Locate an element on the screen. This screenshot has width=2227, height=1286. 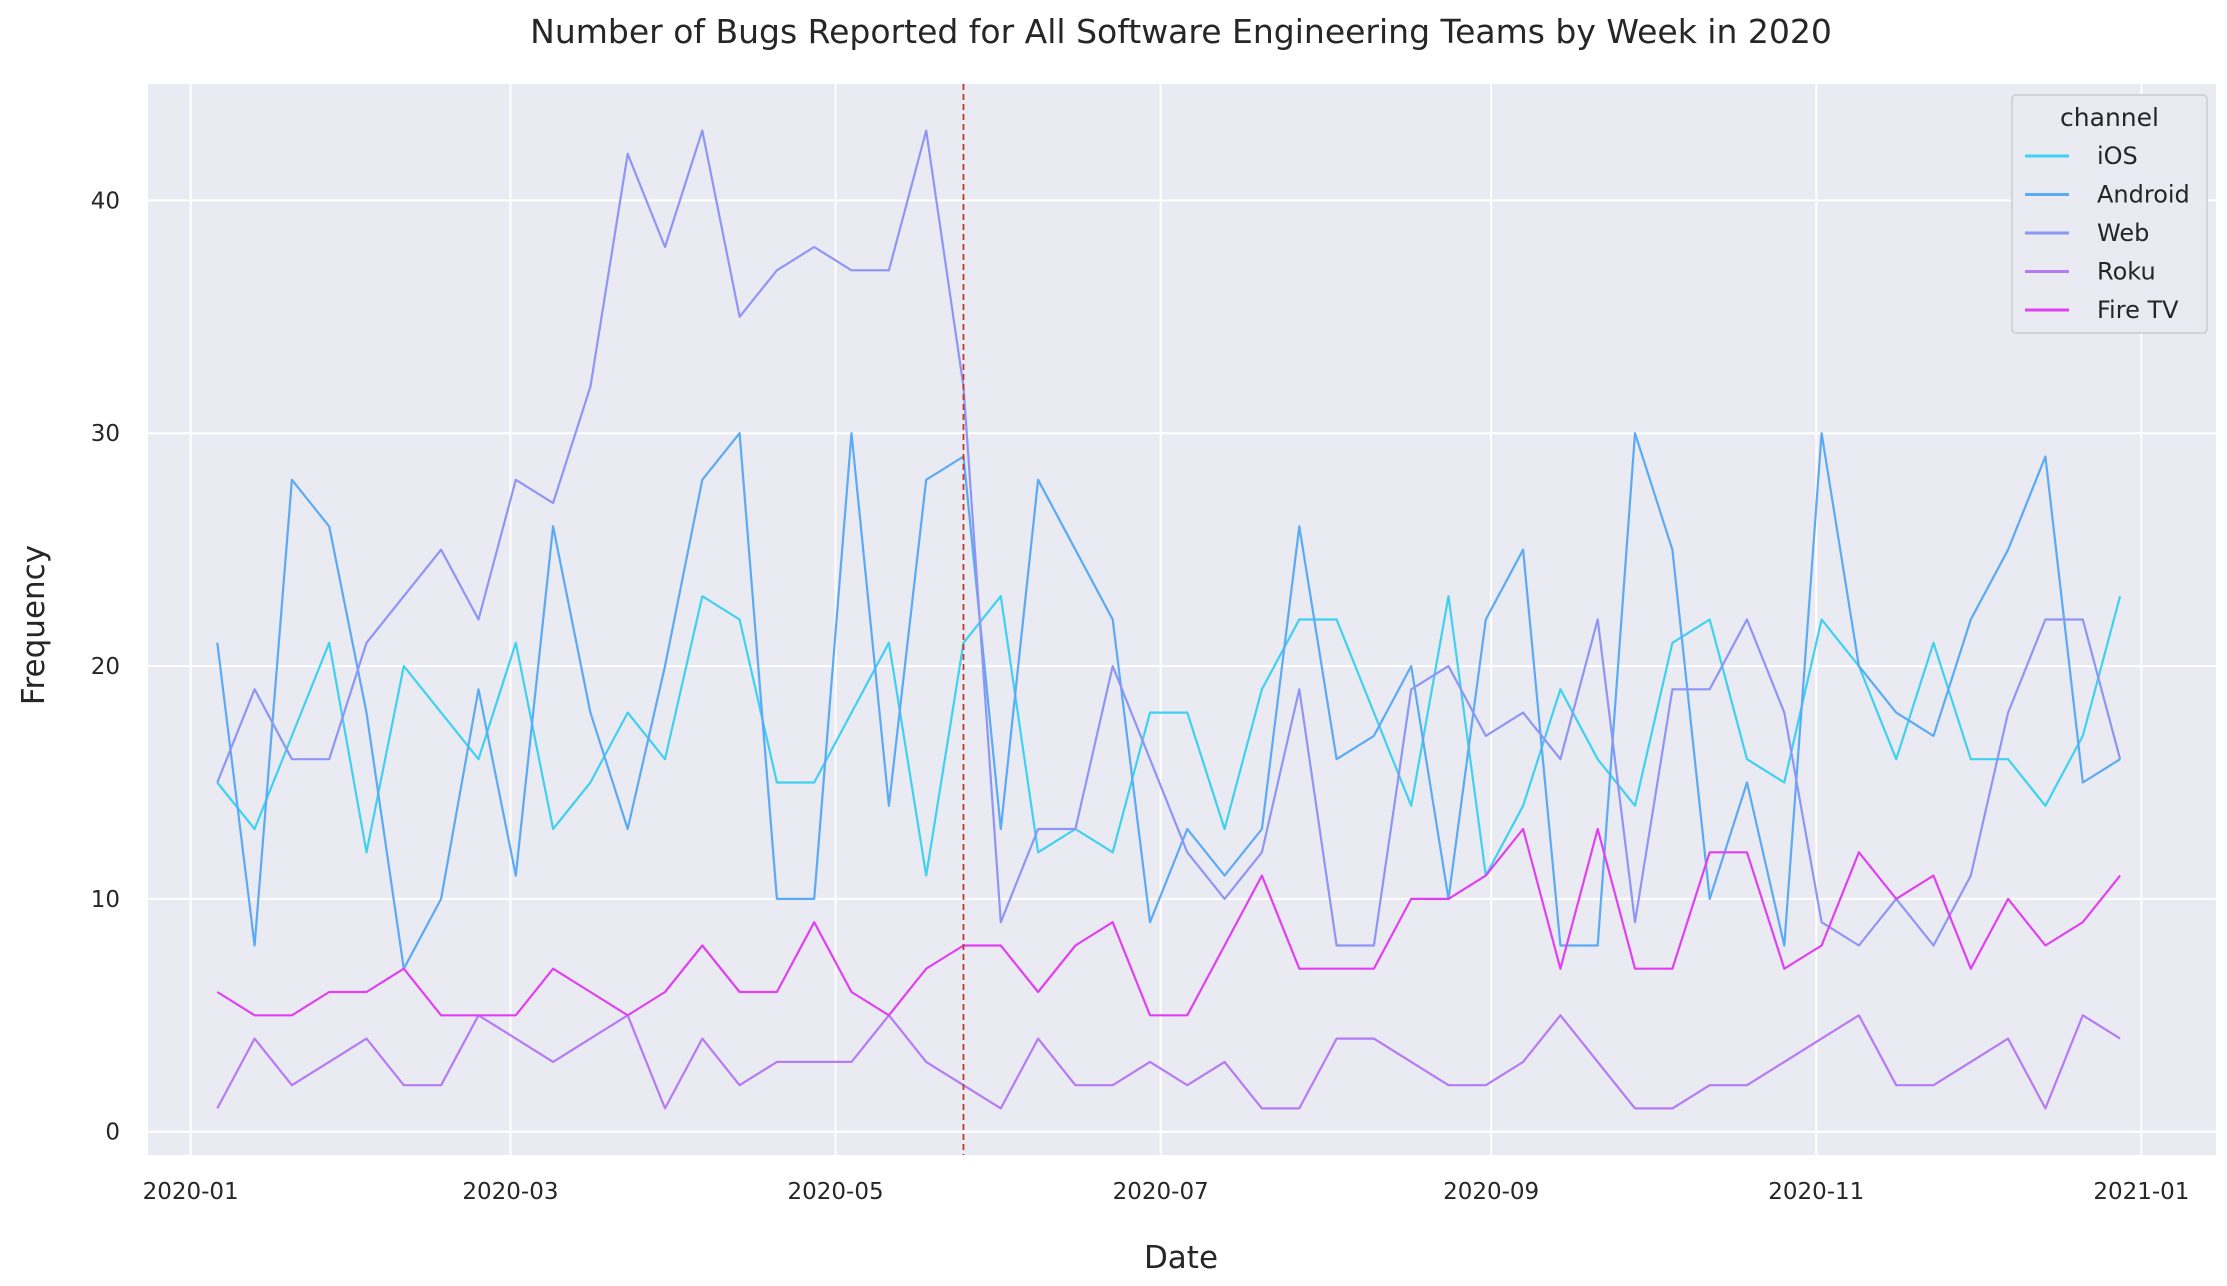
x-tick-label: 2020-07 is located at coordinates (1161, 1192).